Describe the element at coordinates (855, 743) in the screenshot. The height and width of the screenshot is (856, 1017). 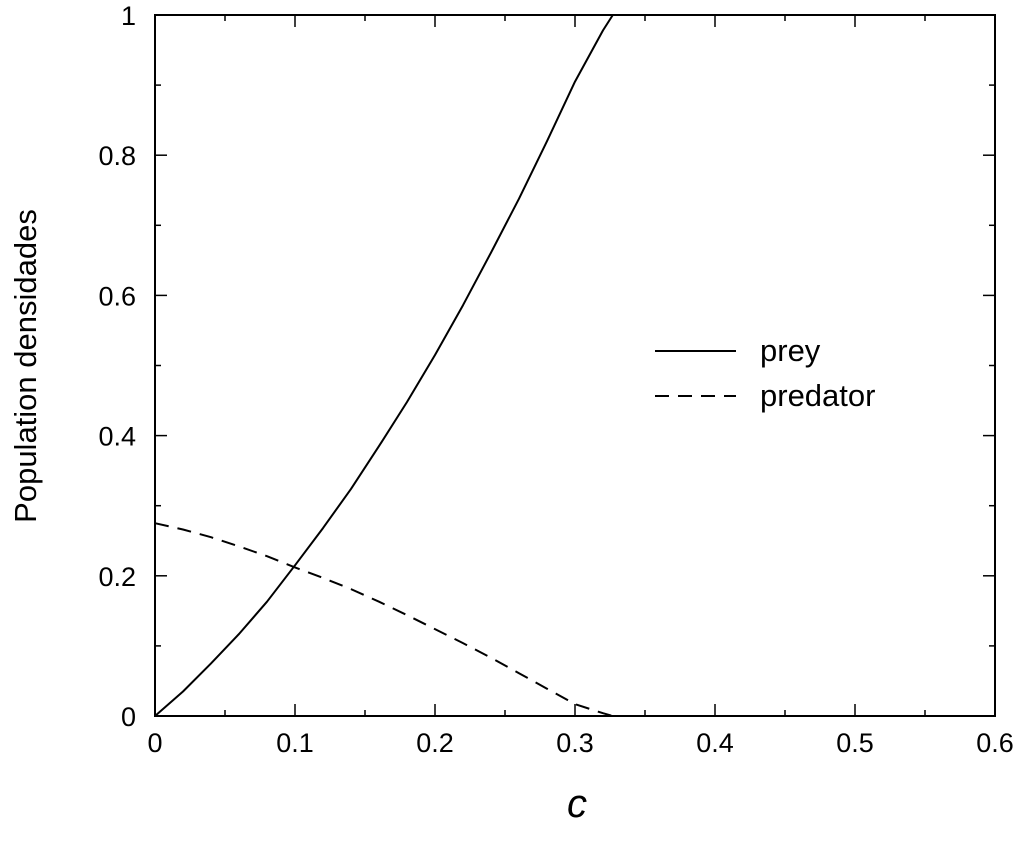
I see `x-tick-label: 0.5` at that location.